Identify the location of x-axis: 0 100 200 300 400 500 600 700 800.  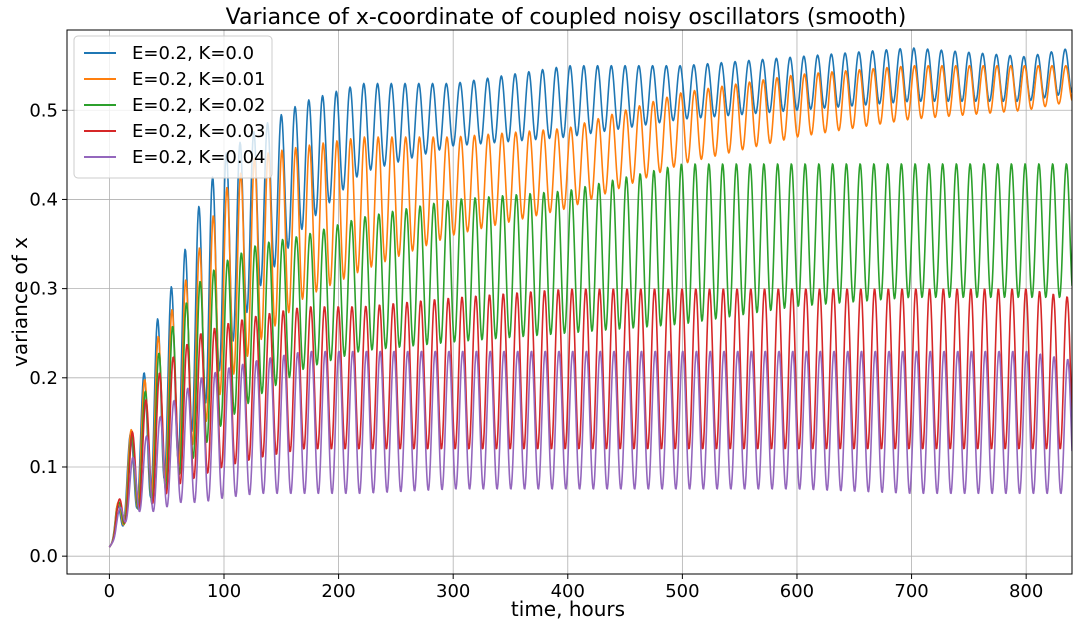
(573, 588).